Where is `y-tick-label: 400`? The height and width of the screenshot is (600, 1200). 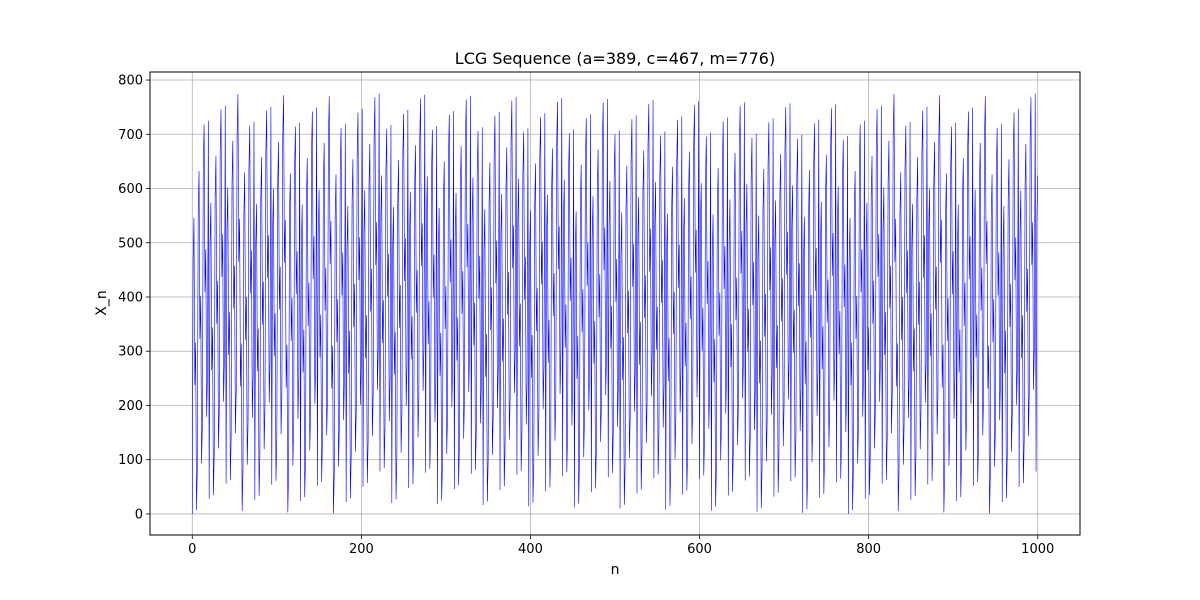
y-tick-label: 400 is located at coordinates (130, 297).